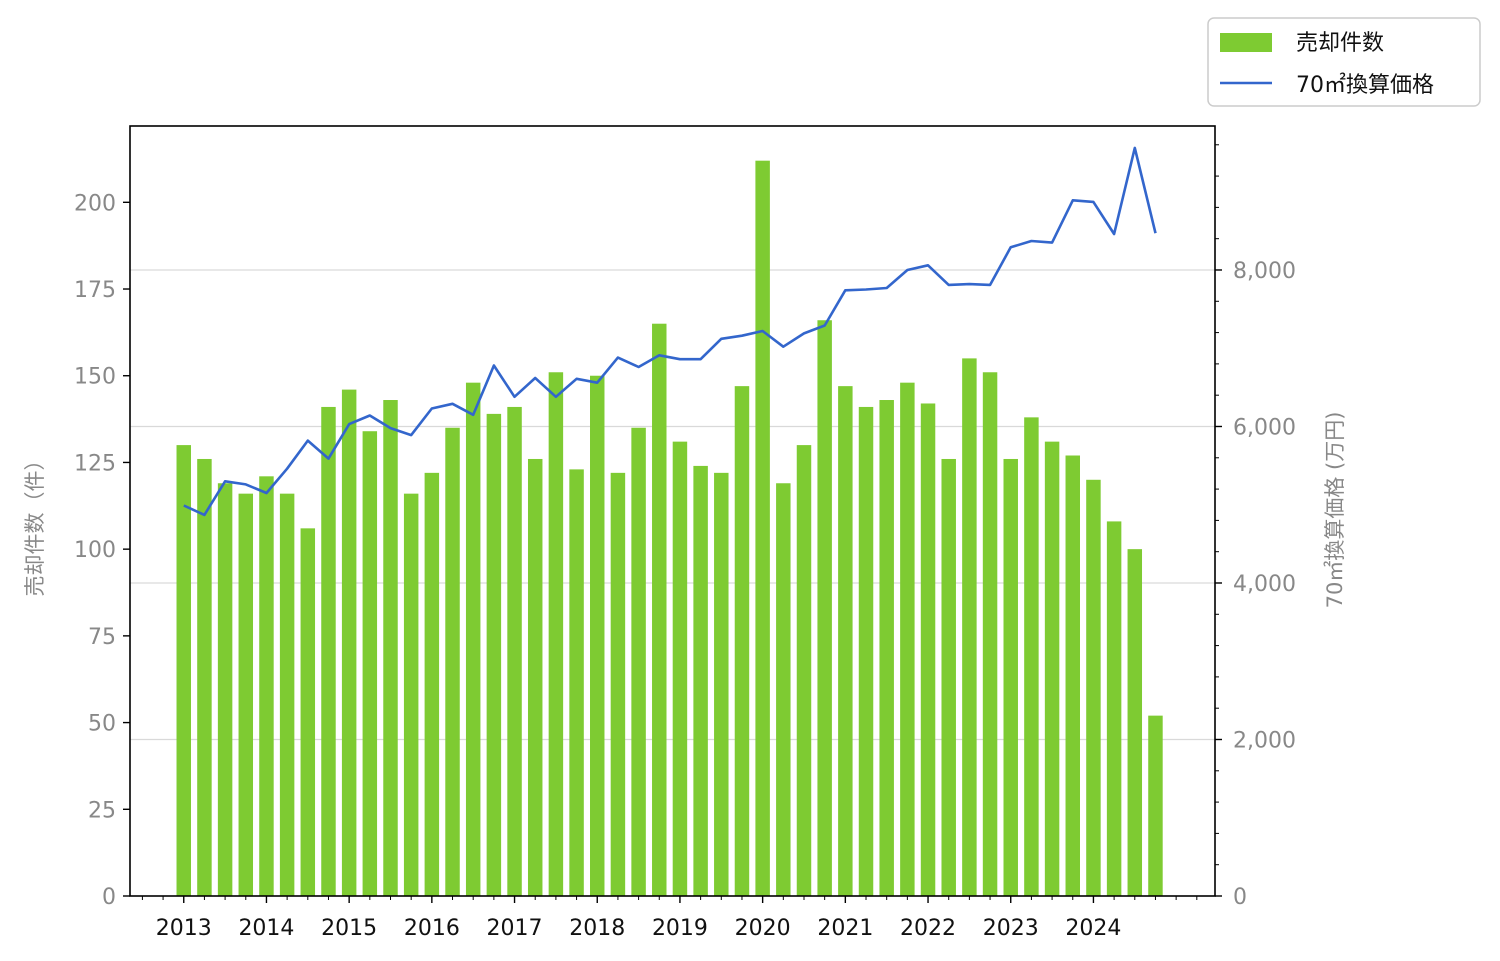  Describe the element at coordinates (1264, 271) in the screenshot. I see `right-tick-label: 8,000` at that location.